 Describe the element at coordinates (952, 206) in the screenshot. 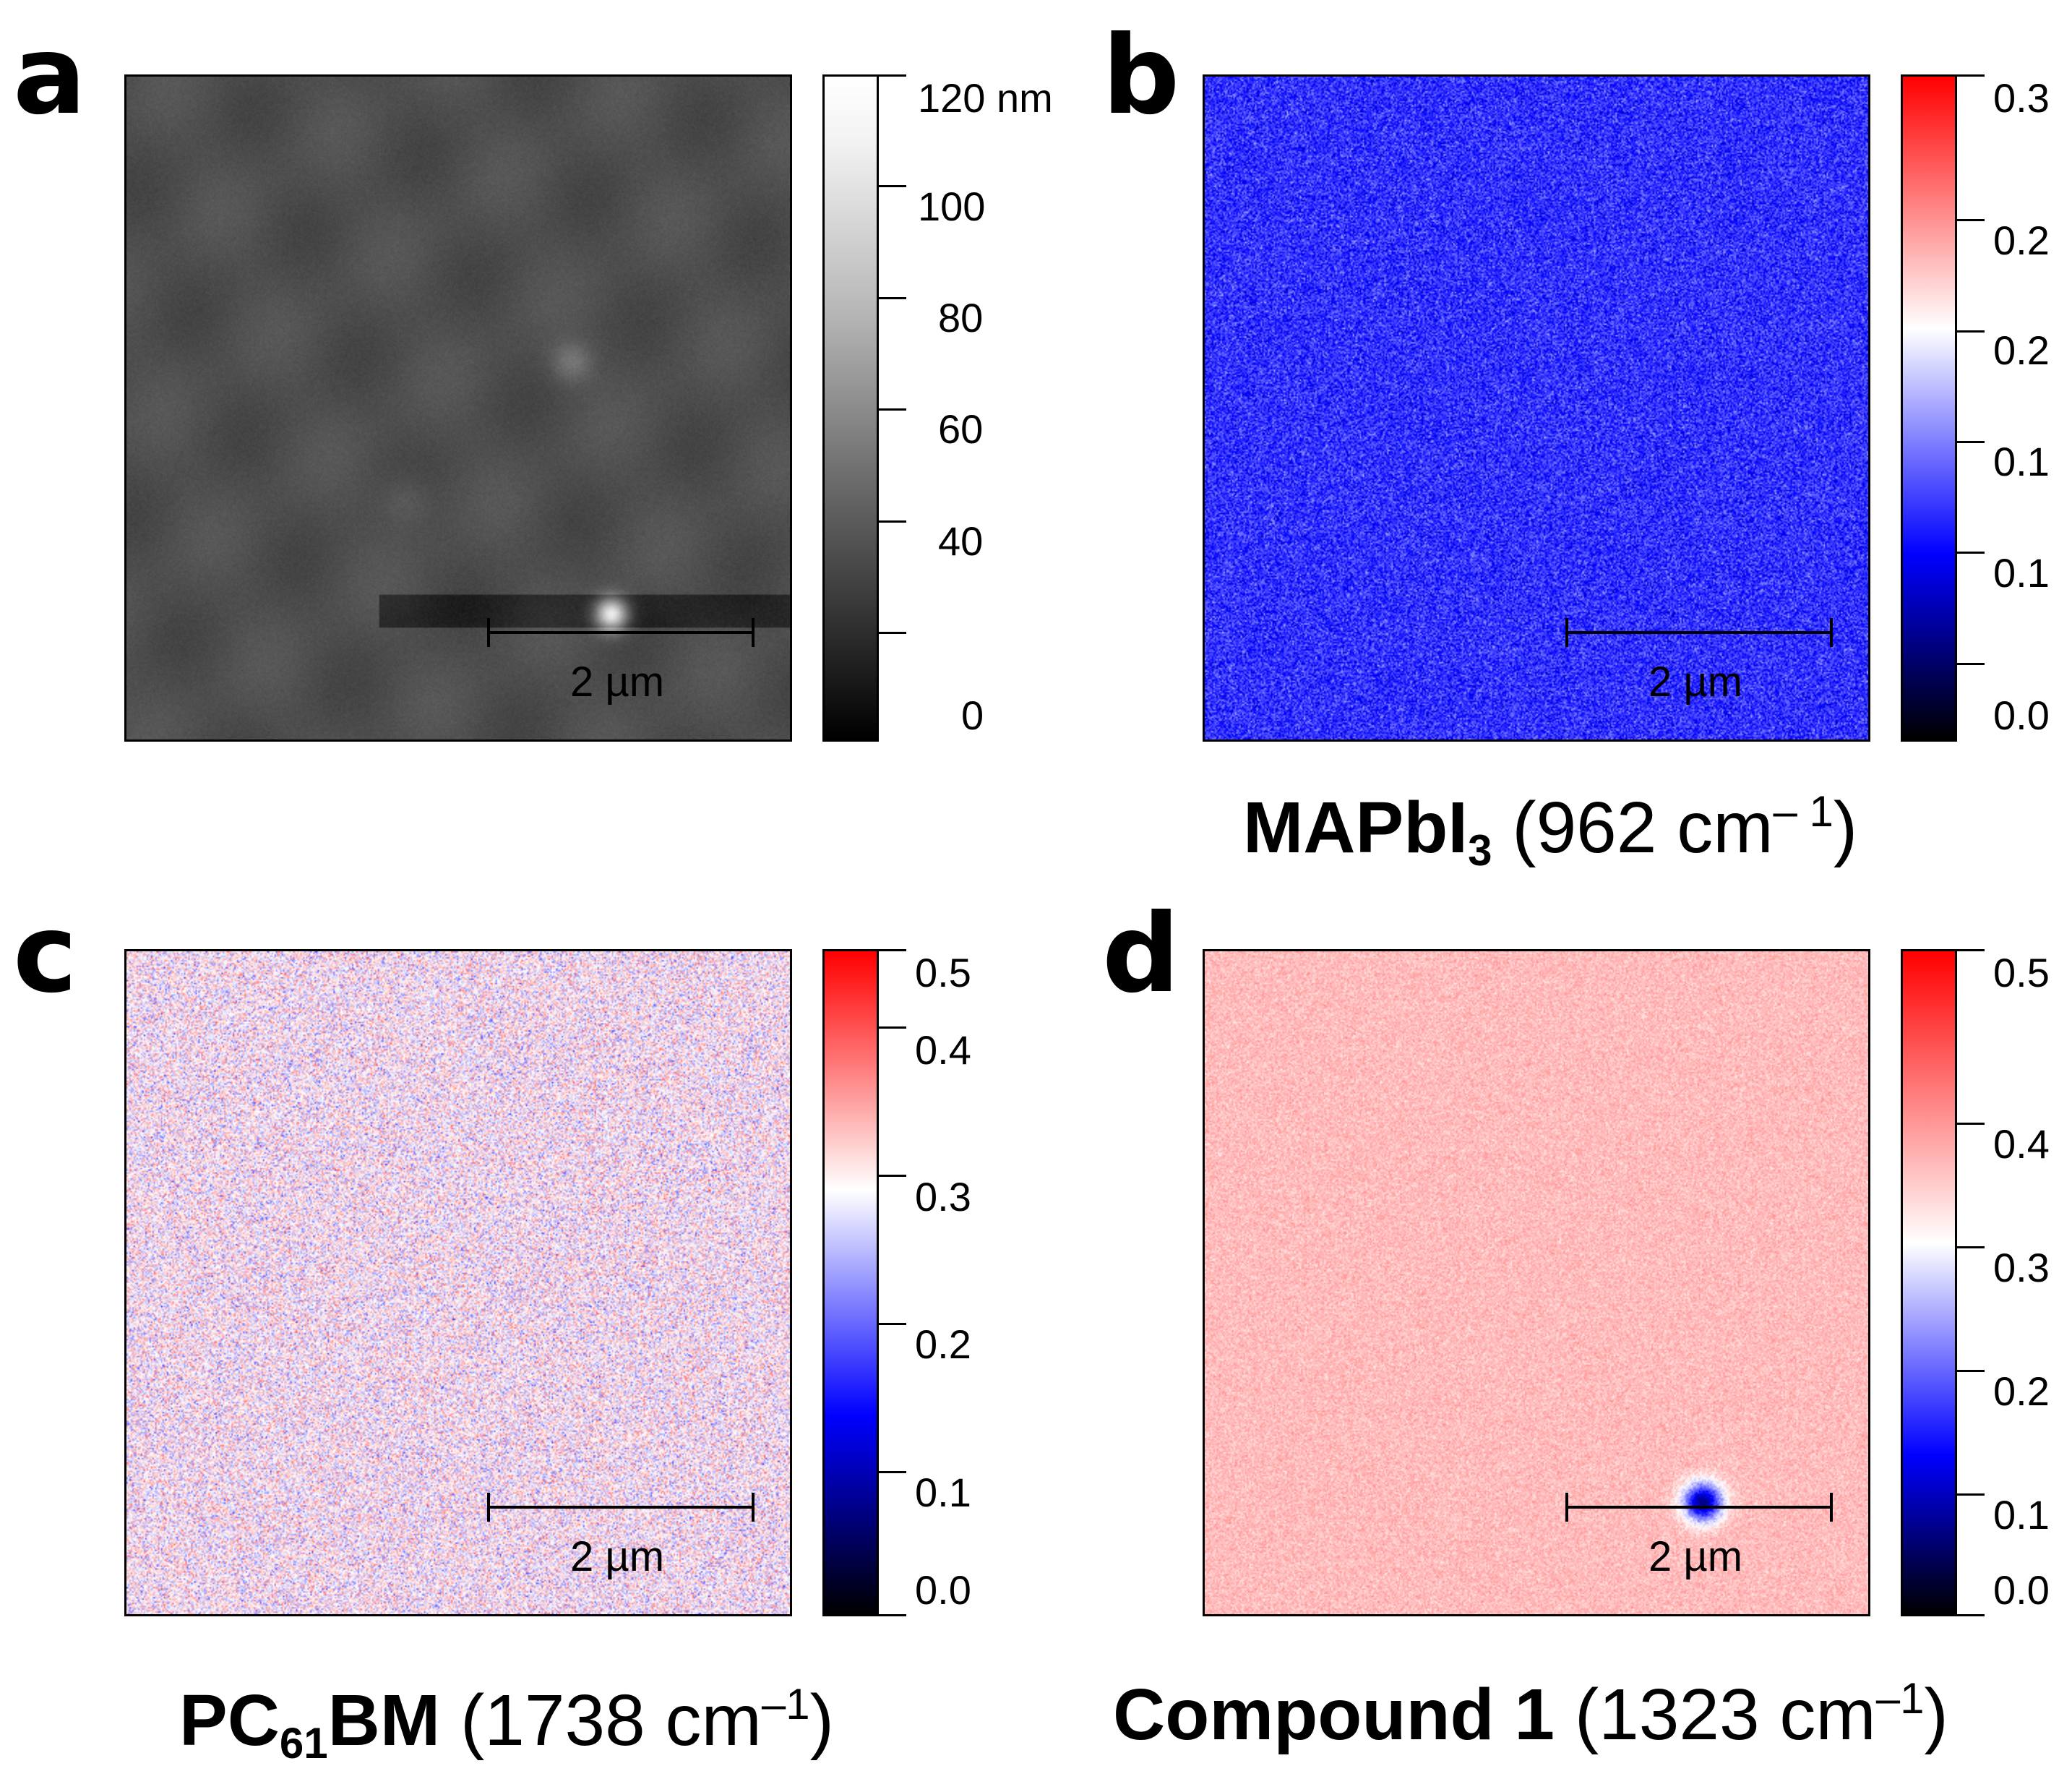

I see `colorbar-tick-label: 100` at that location.